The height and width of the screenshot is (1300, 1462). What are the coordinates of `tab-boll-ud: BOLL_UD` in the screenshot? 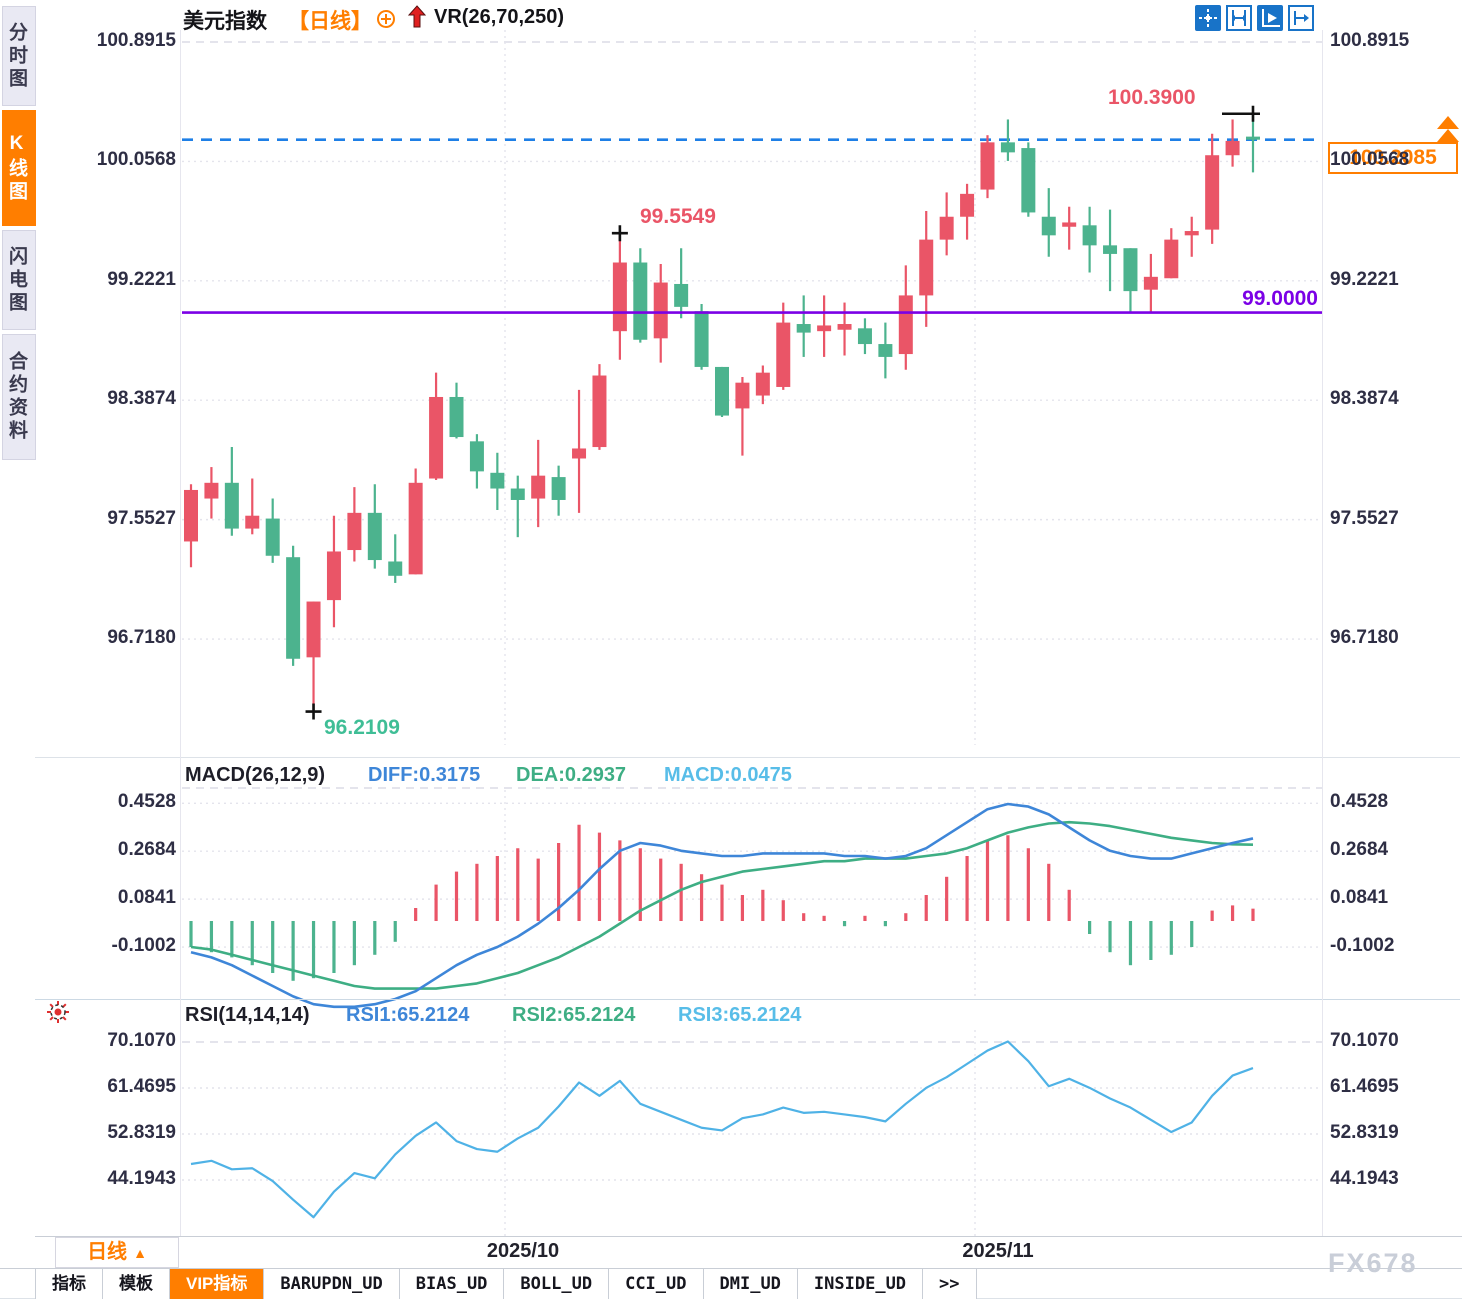 It's located at (557, 1284).